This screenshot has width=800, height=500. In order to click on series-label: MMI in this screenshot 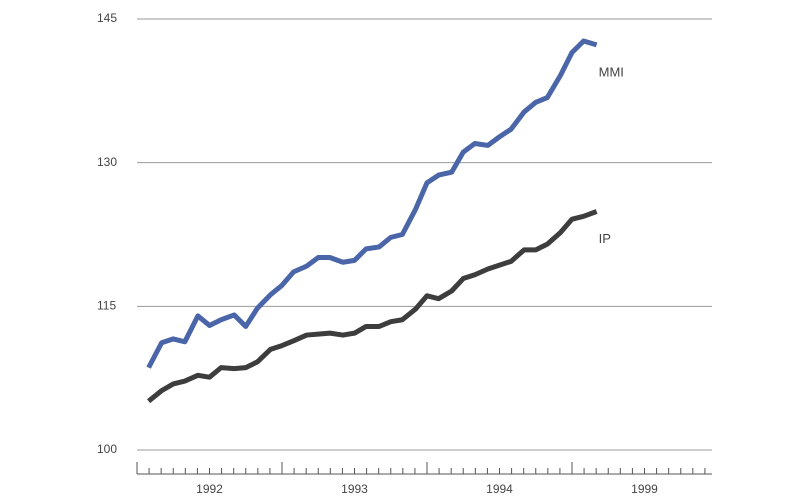, I will do `click(611, 71)`.